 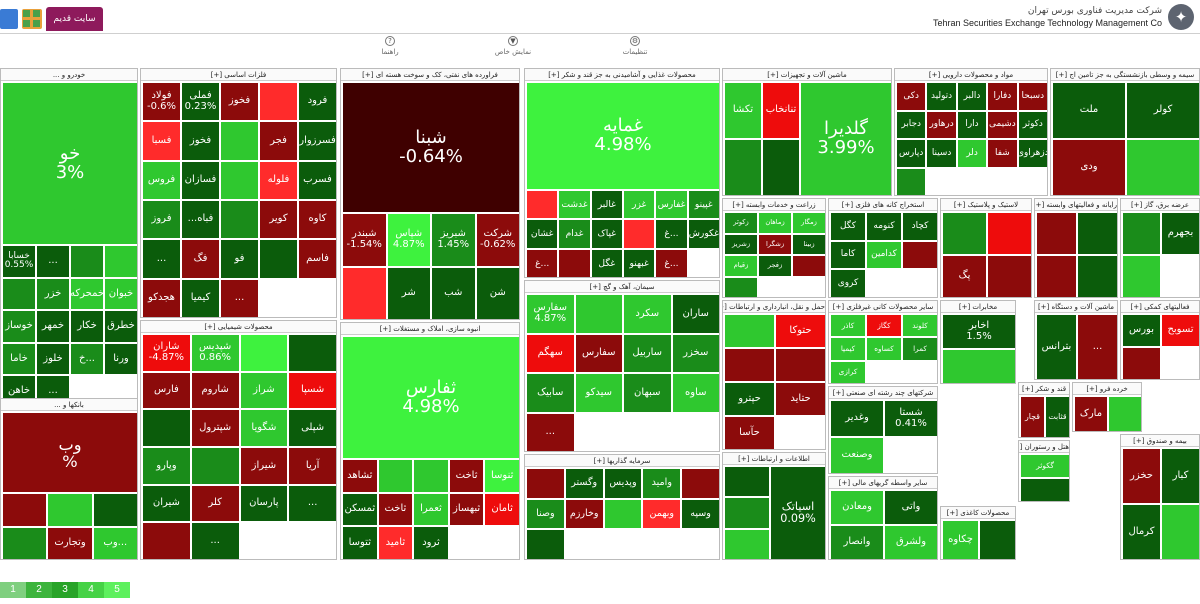 What do you see at coordinates (19, 261) in the screenshot?
I see `stock-tile: خسابا 0.55%` at bounding box center [19, 261].